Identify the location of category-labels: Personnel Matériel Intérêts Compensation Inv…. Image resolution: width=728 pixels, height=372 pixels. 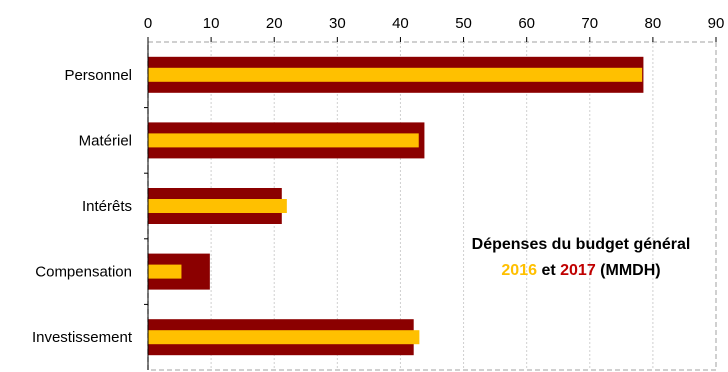
(90, 206).